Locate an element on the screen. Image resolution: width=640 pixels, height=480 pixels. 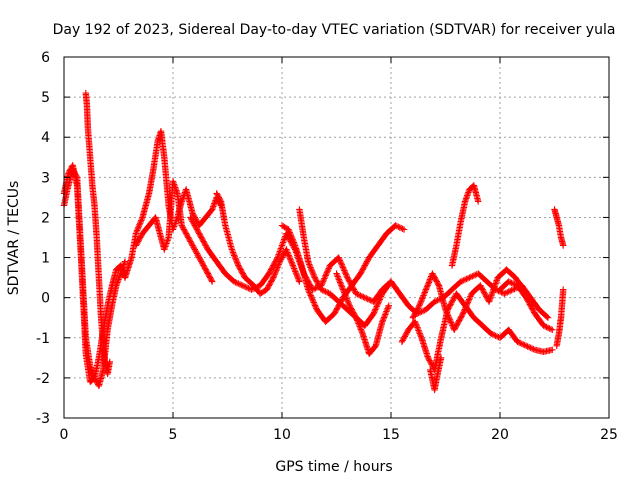
series-track-q is located at coordinates (560, 317).